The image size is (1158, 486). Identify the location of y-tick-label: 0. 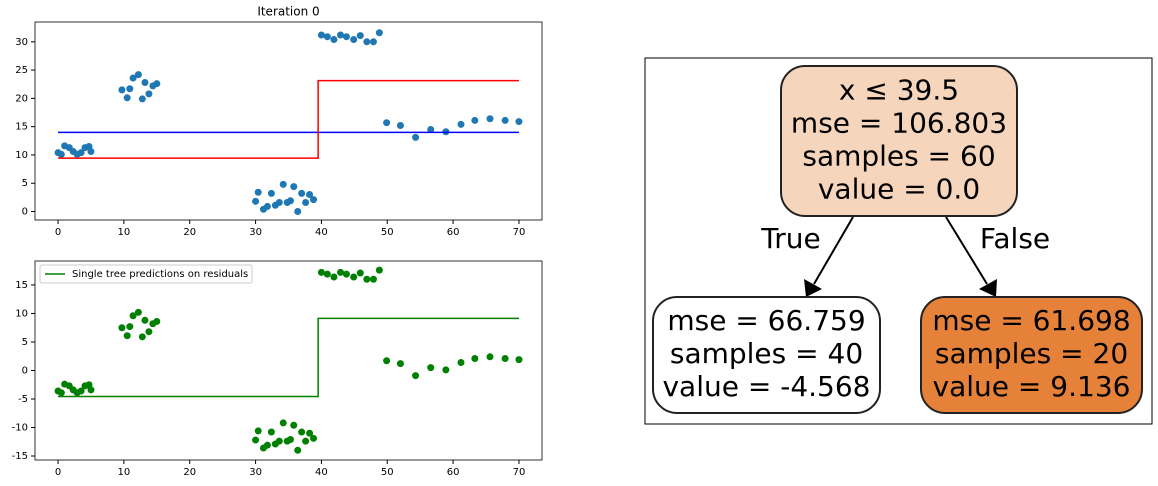
(25, 212).